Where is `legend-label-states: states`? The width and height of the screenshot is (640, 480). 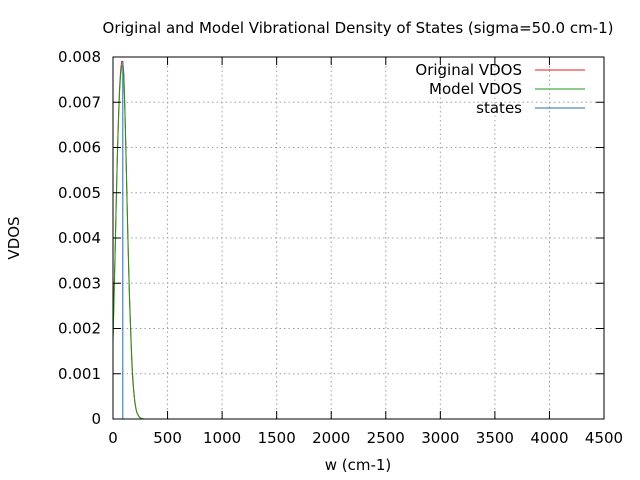 legend-label-states: states is located at coordinates (499, 108).